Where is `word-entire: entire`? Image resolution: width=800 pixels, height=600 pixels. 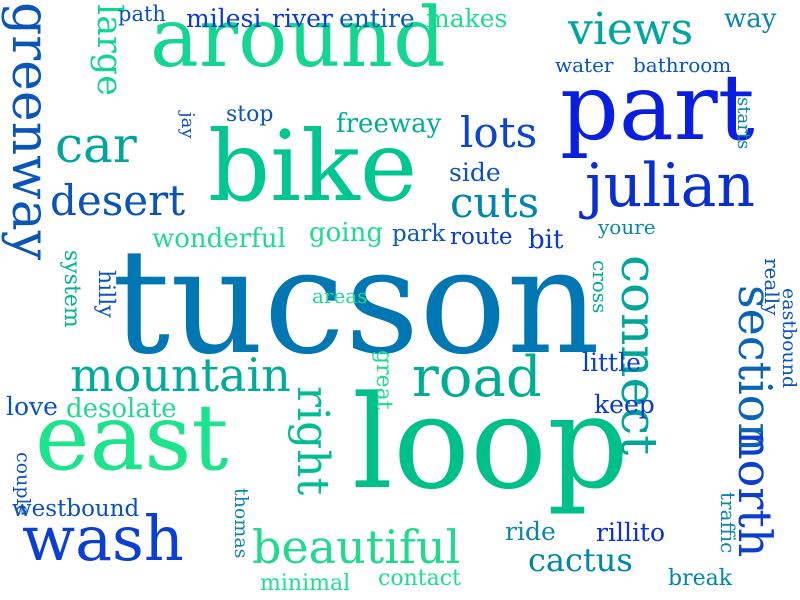 word-entire: entire is located at coordinates (377, 18).